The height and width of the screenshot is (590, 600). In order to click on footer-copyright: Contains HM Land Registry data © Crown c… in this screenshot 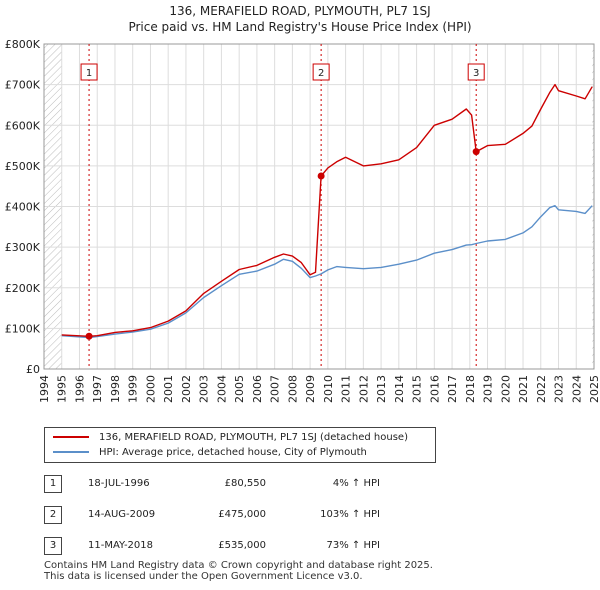, I will do `click(238, 565)`.